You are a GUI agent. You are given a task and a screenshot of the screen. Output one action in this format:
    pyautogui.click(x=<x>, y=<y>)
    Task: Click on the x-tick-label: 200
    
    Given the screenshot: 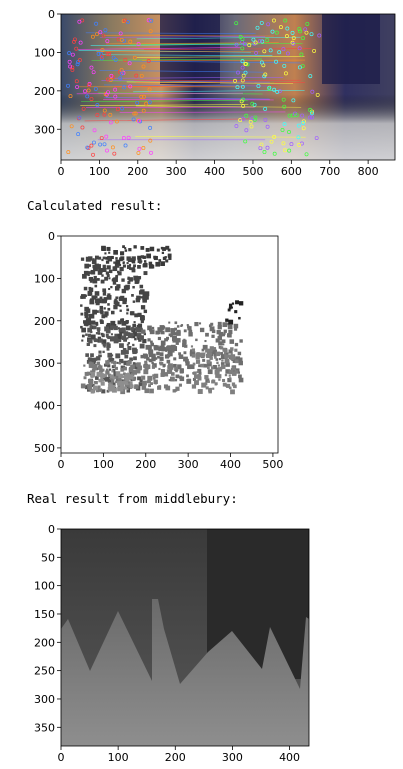 What is the action you would take?
    pyautogui.click(x=175, y=757)
    